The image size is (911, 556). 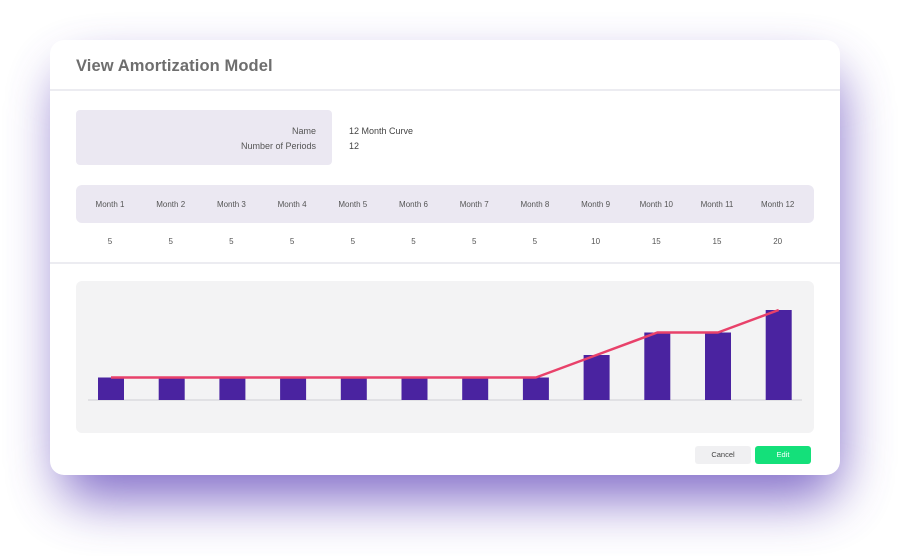 What do you see at coordinates (778, 241) in the screenshot?
I see `month-value-cell: 20` at bounding box center [778, 241].